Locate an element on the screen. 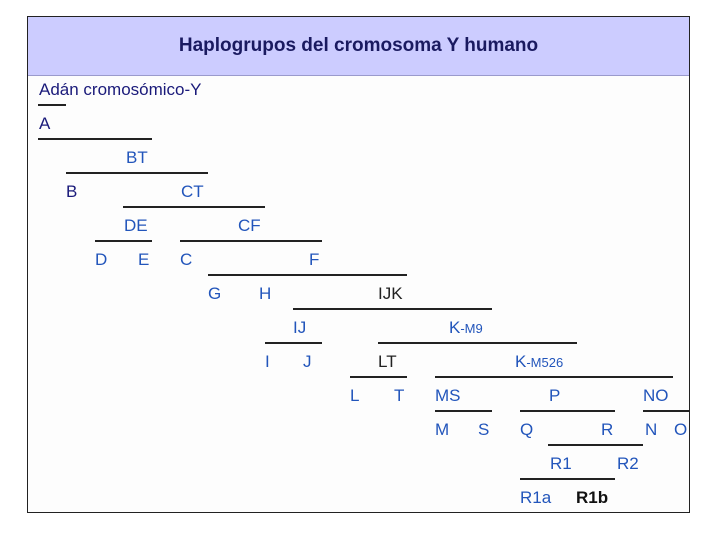 This screenshot has height=539, width=720. node-m: M is located at coordinates (442, 429).